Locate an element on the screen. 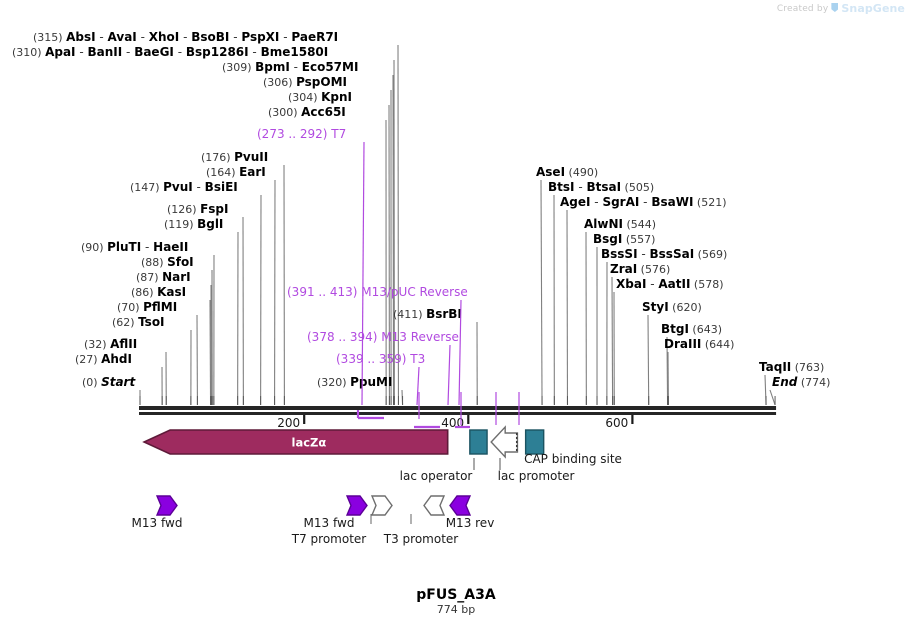  feature-caption: CAP binding site is located at coordinates (573, 459).